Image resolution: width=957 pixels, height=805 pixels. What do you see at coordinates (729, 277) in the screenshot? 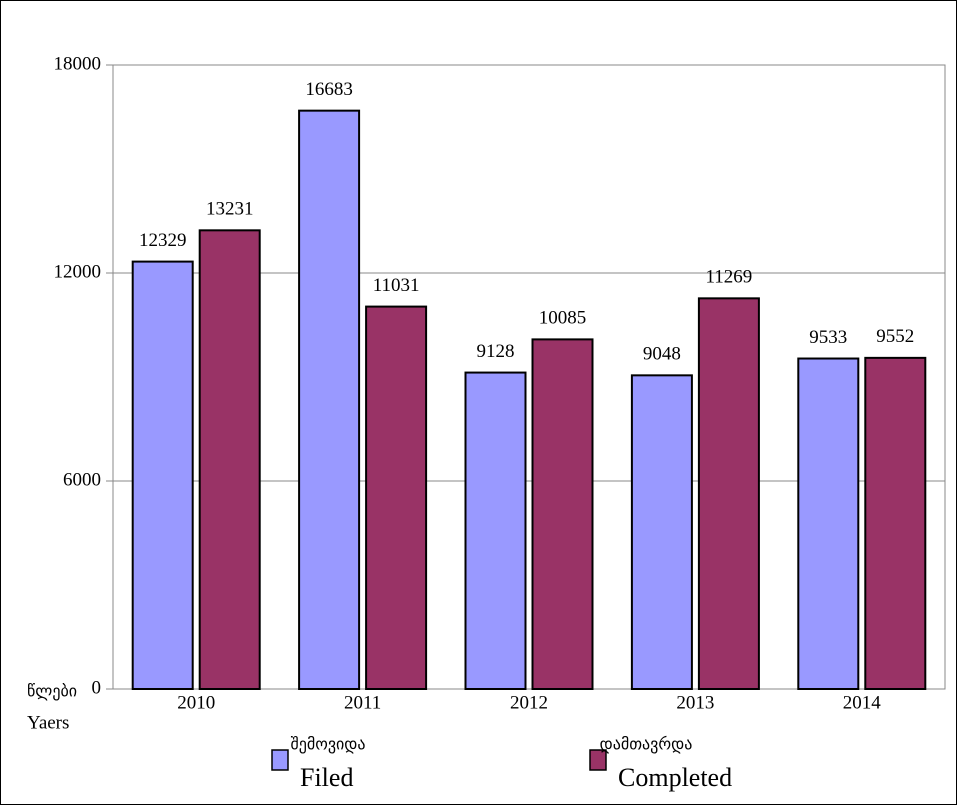
I see `value-label: 11269` at bounding box center [729, 277].